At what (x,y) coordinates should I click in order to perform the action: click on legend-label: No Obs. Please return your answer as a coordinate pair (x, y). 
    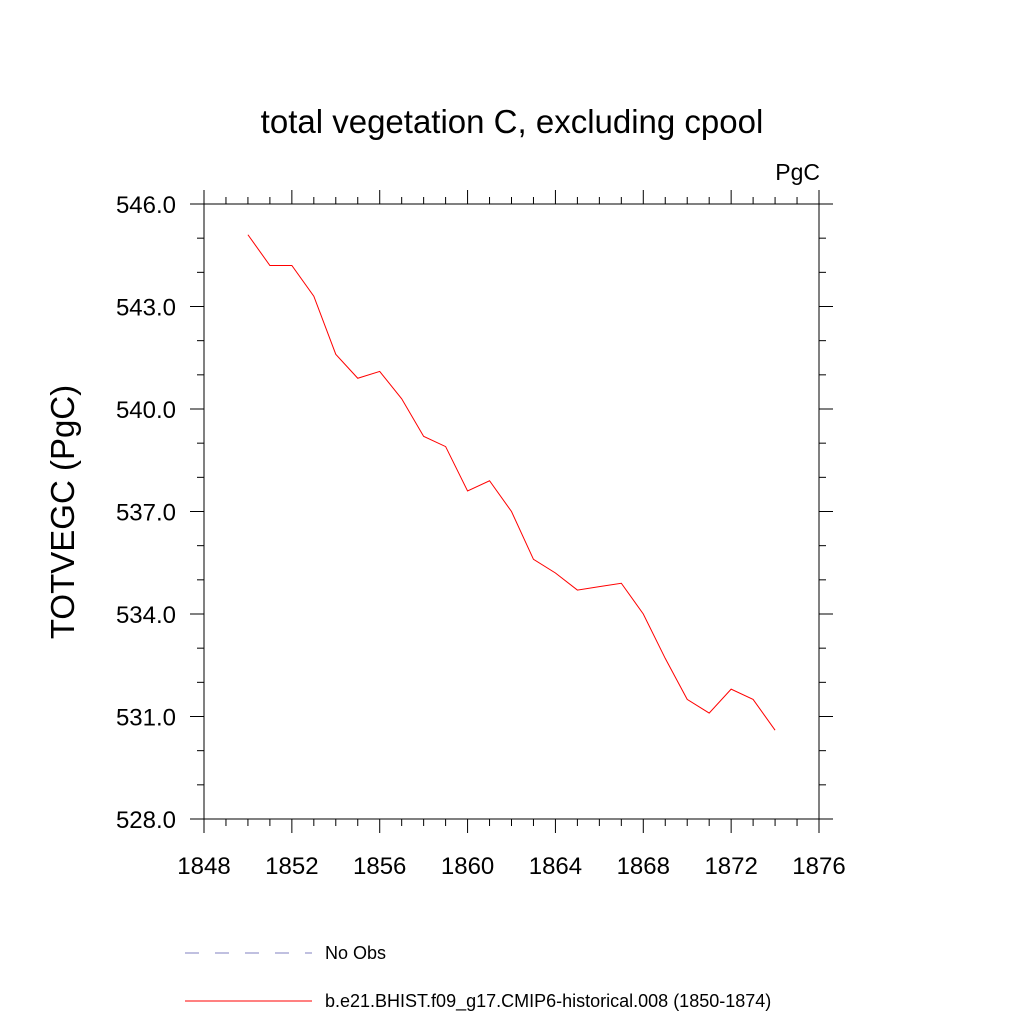
    Looking at the image, I should click on (355, 953).